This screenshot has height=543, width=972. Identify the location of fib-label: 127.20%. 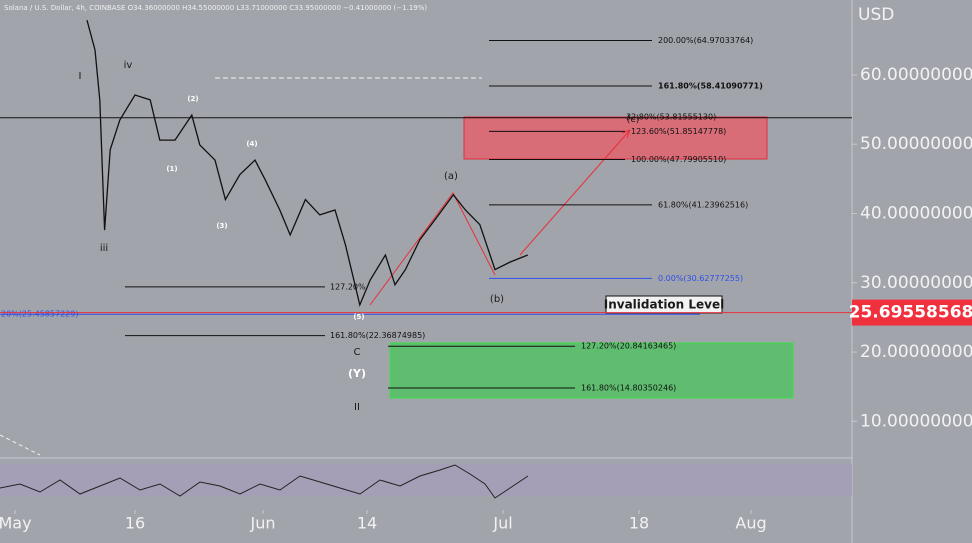
(348, 286).